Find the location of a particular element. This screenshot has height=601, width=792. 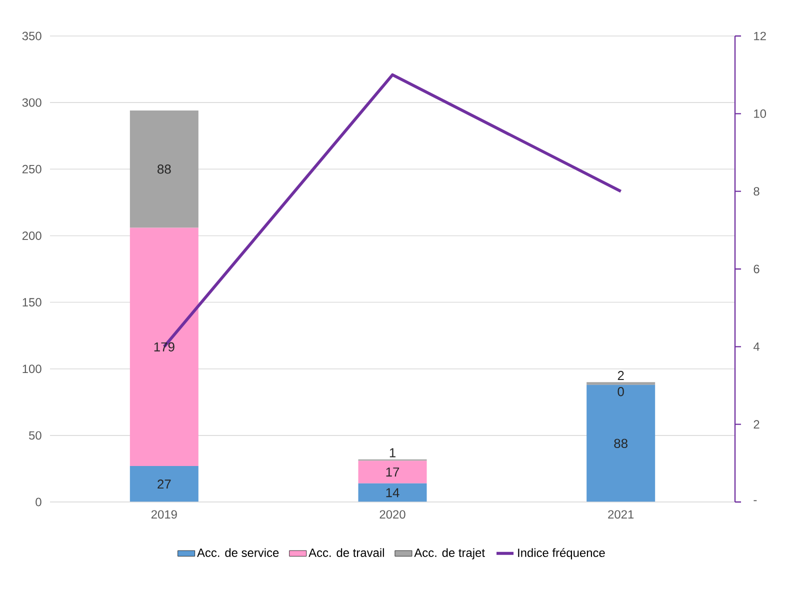

y2-tick-label: 12 is located at coordinates (760, 36).